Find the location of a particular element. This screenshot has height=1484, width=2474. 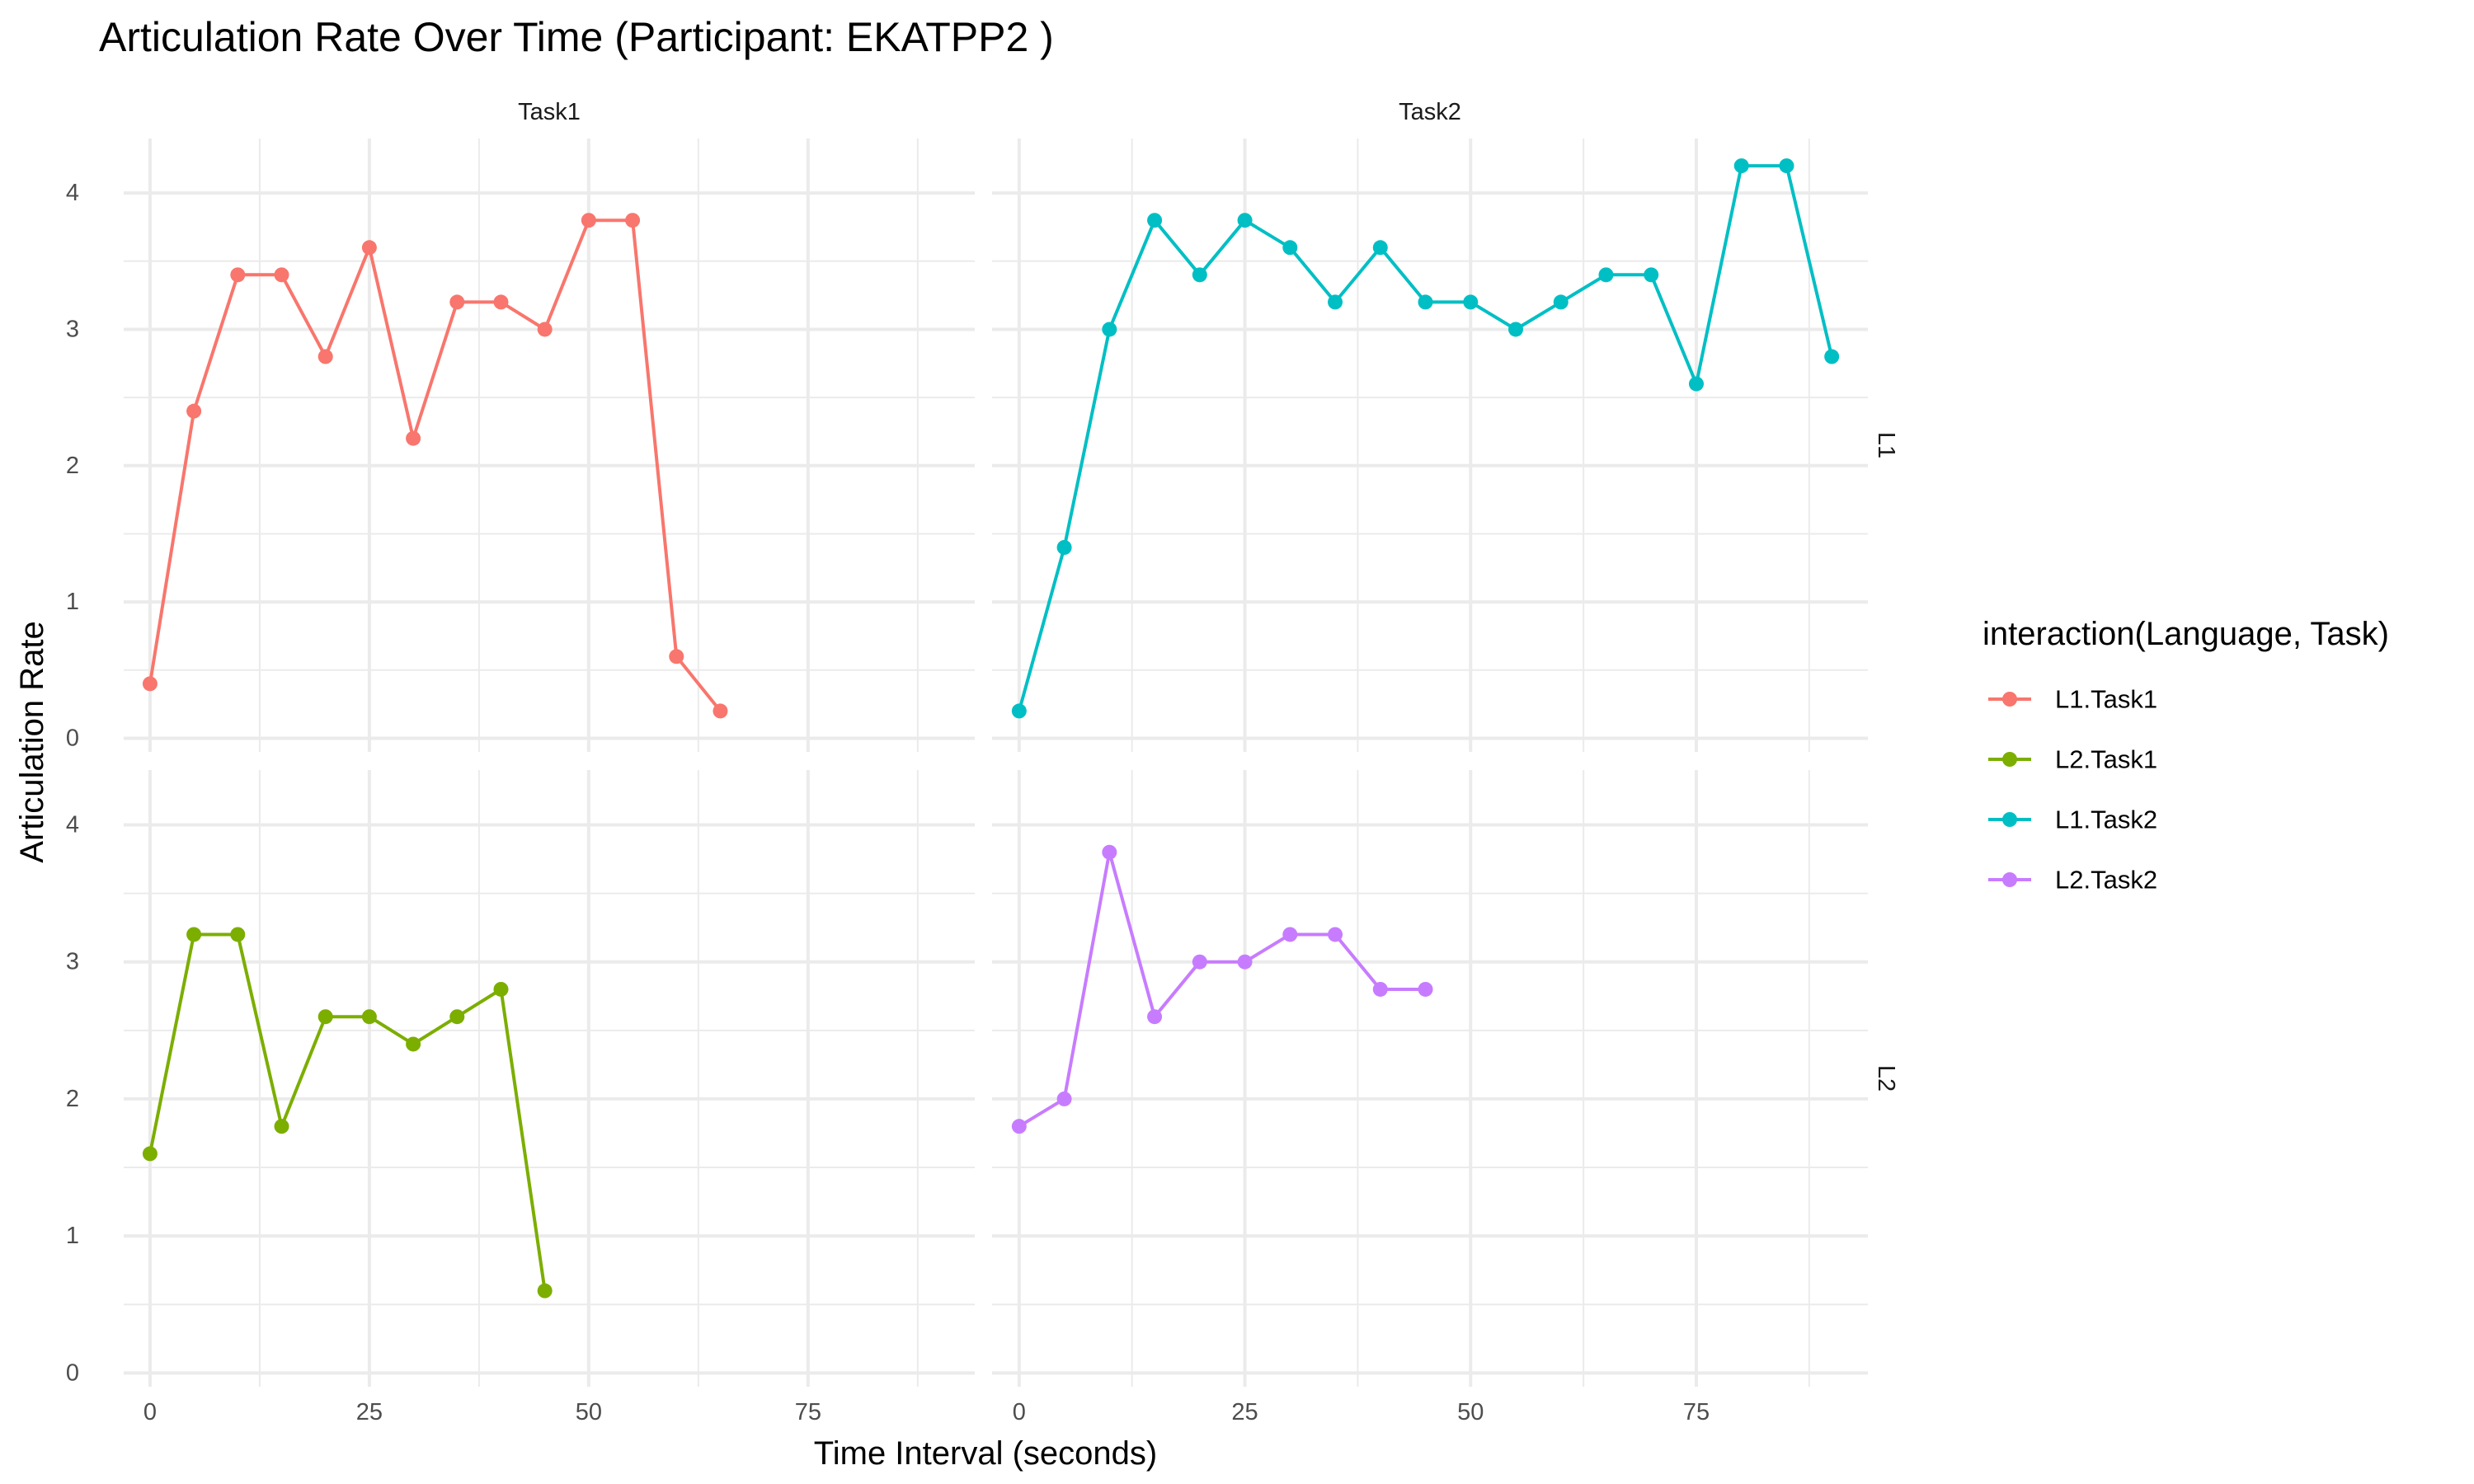

facet-panel-L1-Task1 is located at coordinates (549, 445).